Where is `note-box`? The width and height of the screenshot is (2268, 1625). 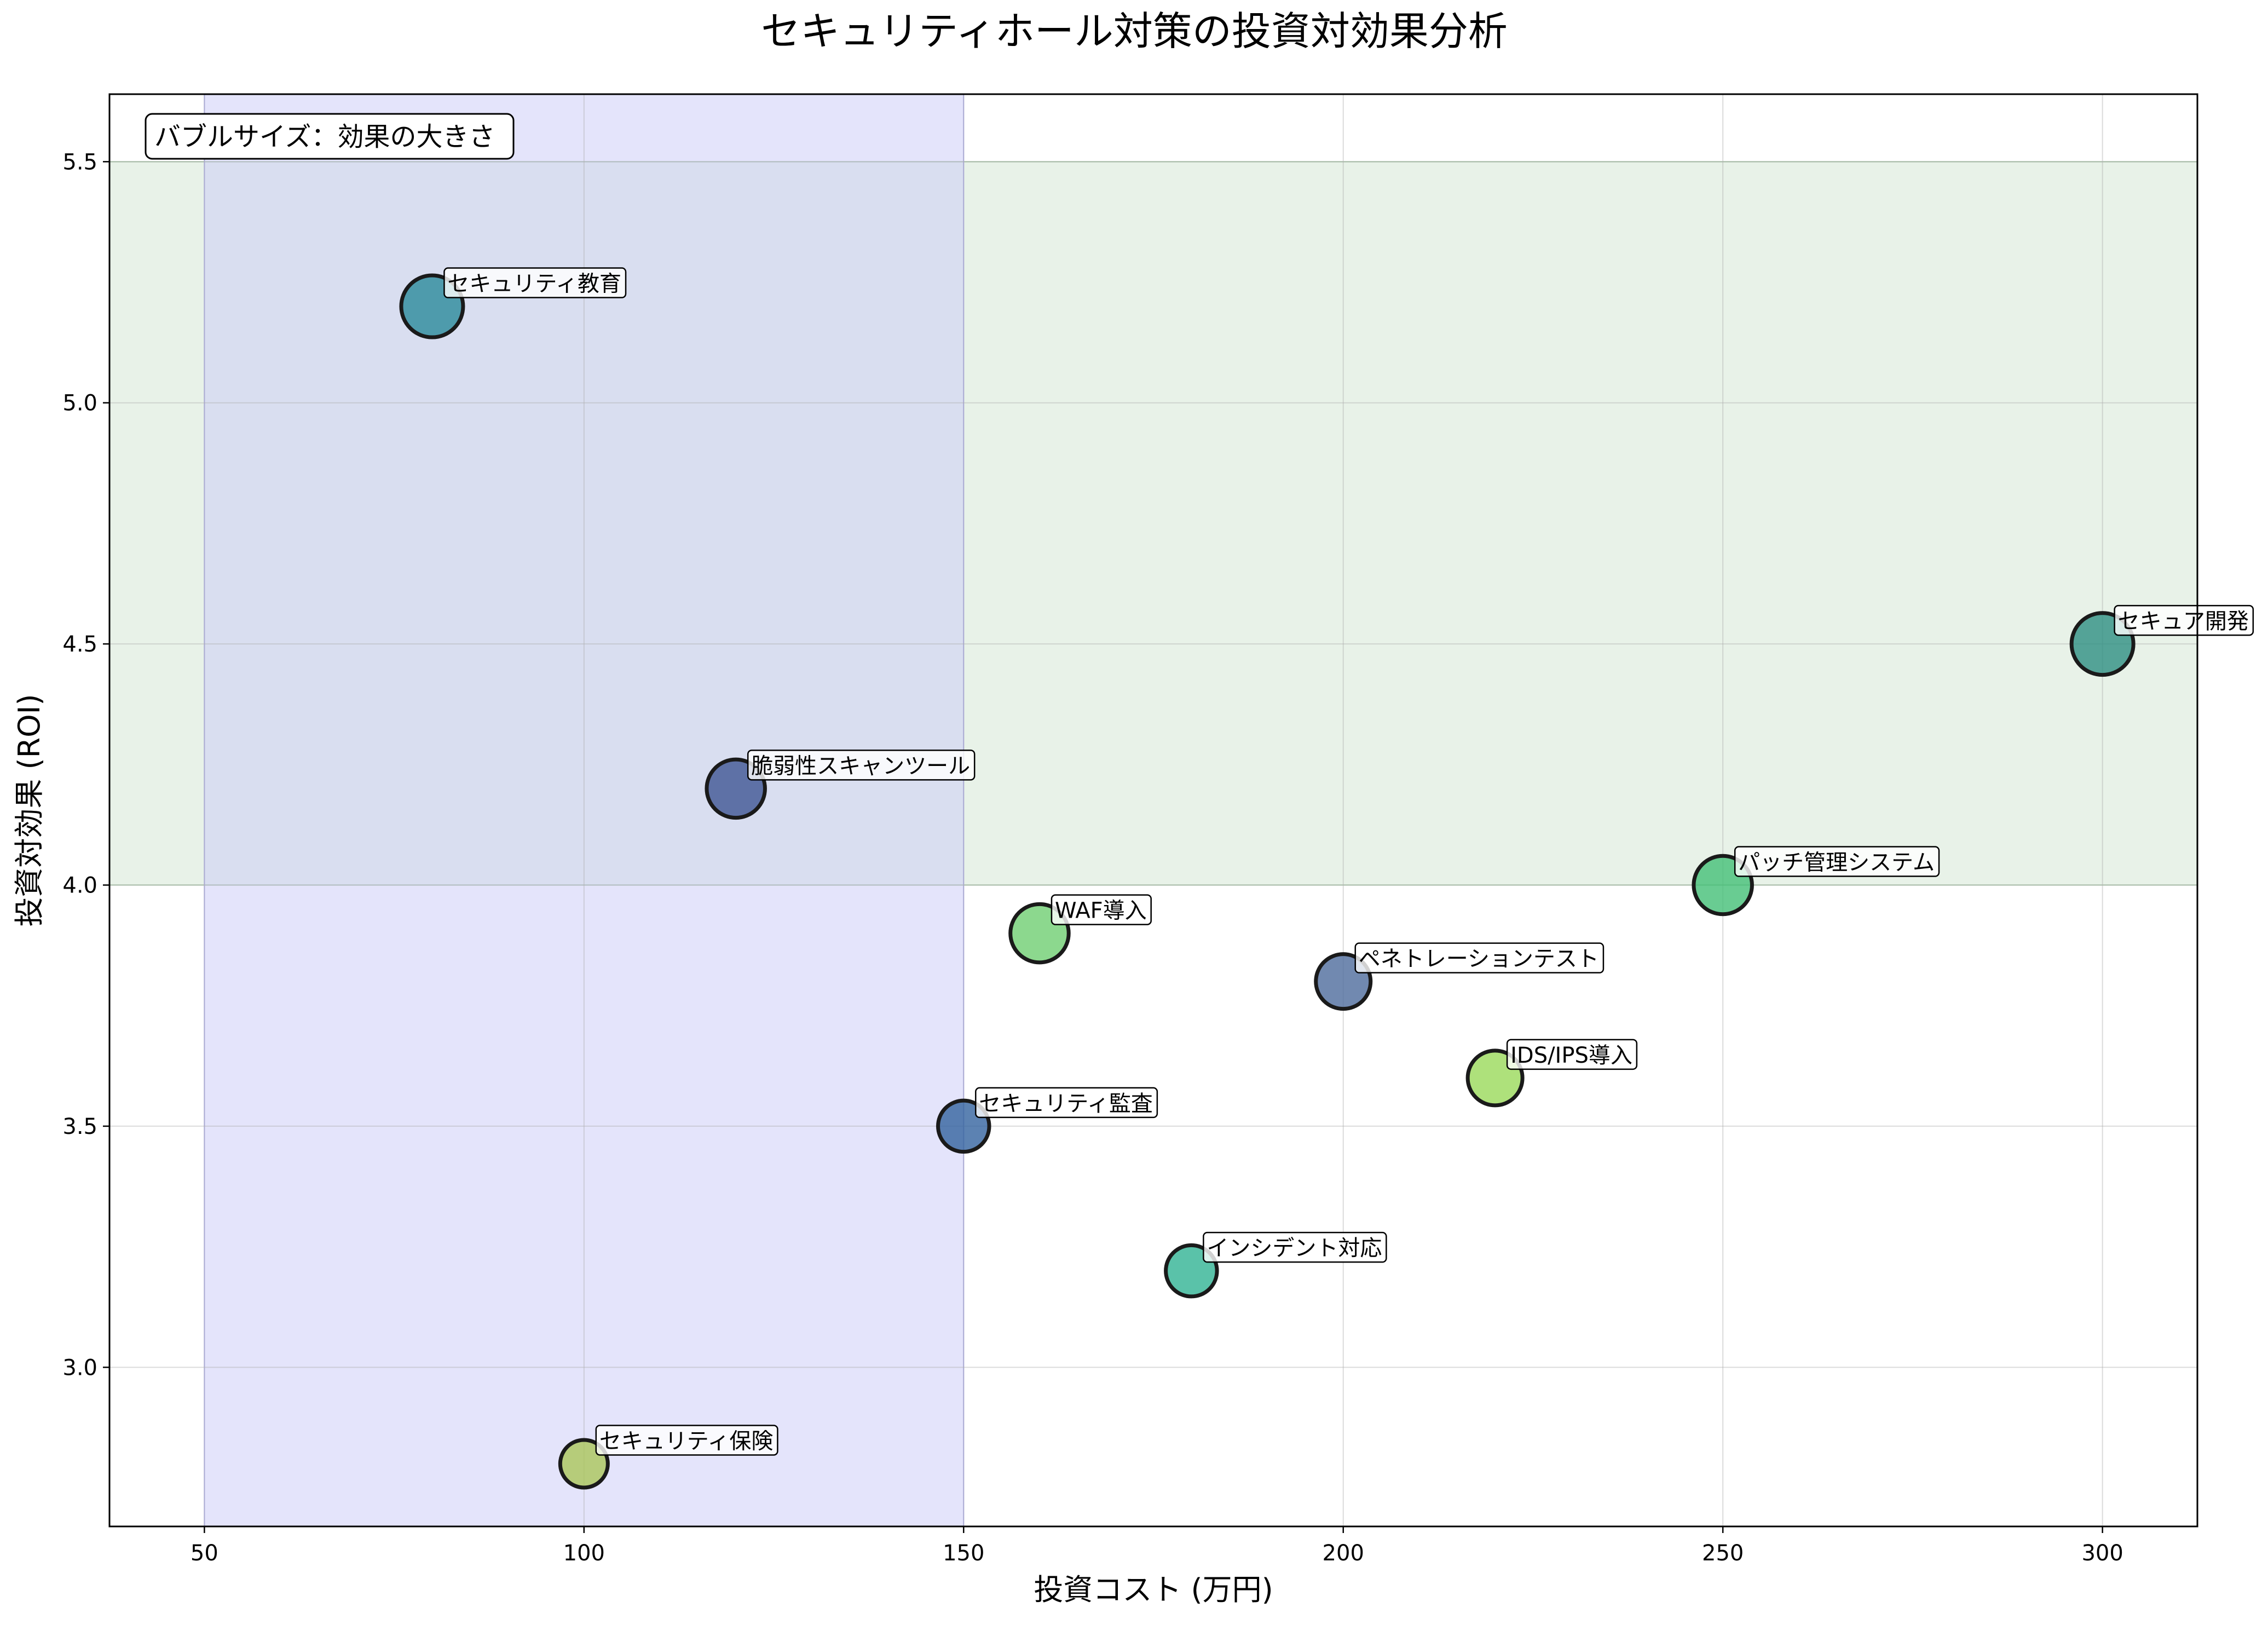
note-box is located at coordinates (330, 136).